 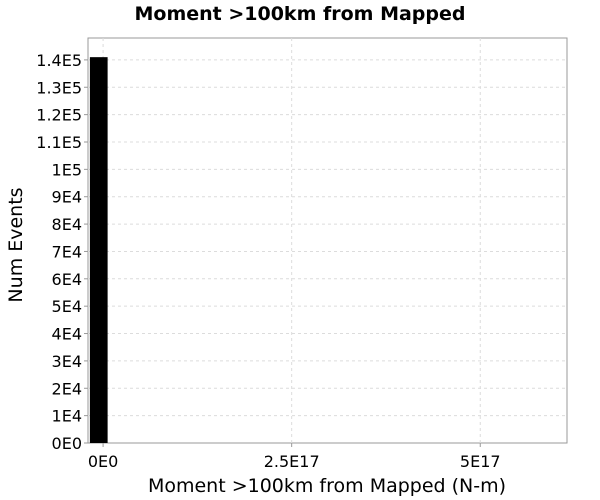 What do you see at coordinates (67, 224) in the screenshot?
I see `y-tick-label: 8E4` at bounding box center [67, 224].